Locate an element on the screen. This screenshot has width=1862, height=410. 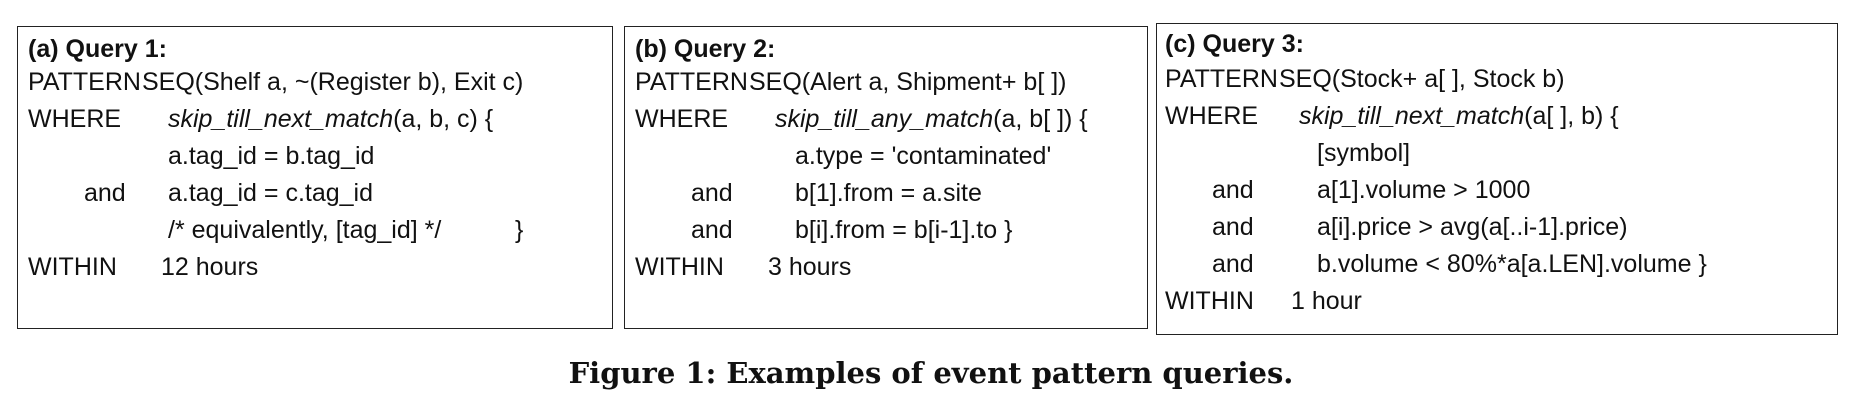
query-3-where-clause: skip_till_next_match(a[ ], b) { is located at coordinates (1459, 116).